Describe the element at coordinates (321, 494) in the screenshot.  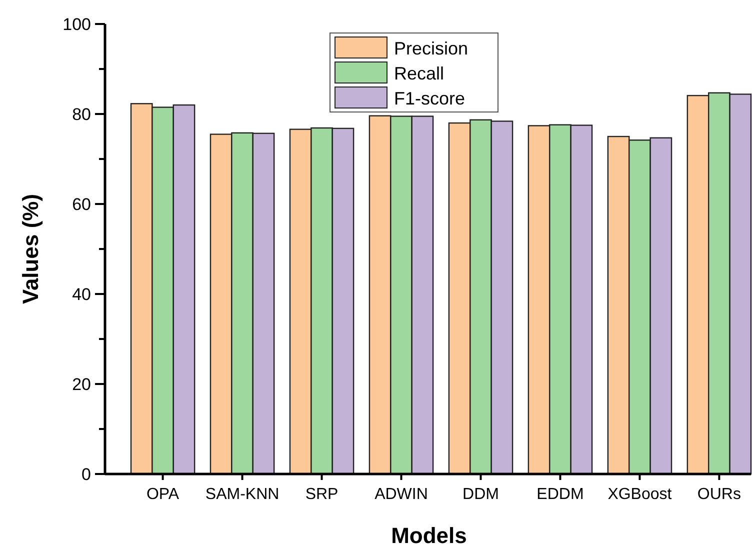
I see `x-tick-label: SRP` at that location.